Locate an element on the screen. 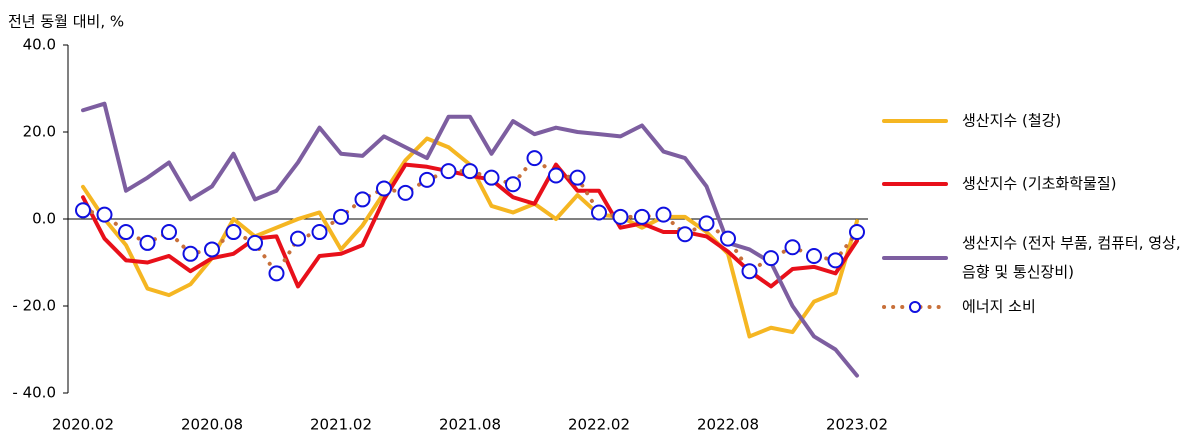 This screenshot has height=440, width=1198. y-axis-title: 전년 동월 대비, % is located at coordinates (66, 22).